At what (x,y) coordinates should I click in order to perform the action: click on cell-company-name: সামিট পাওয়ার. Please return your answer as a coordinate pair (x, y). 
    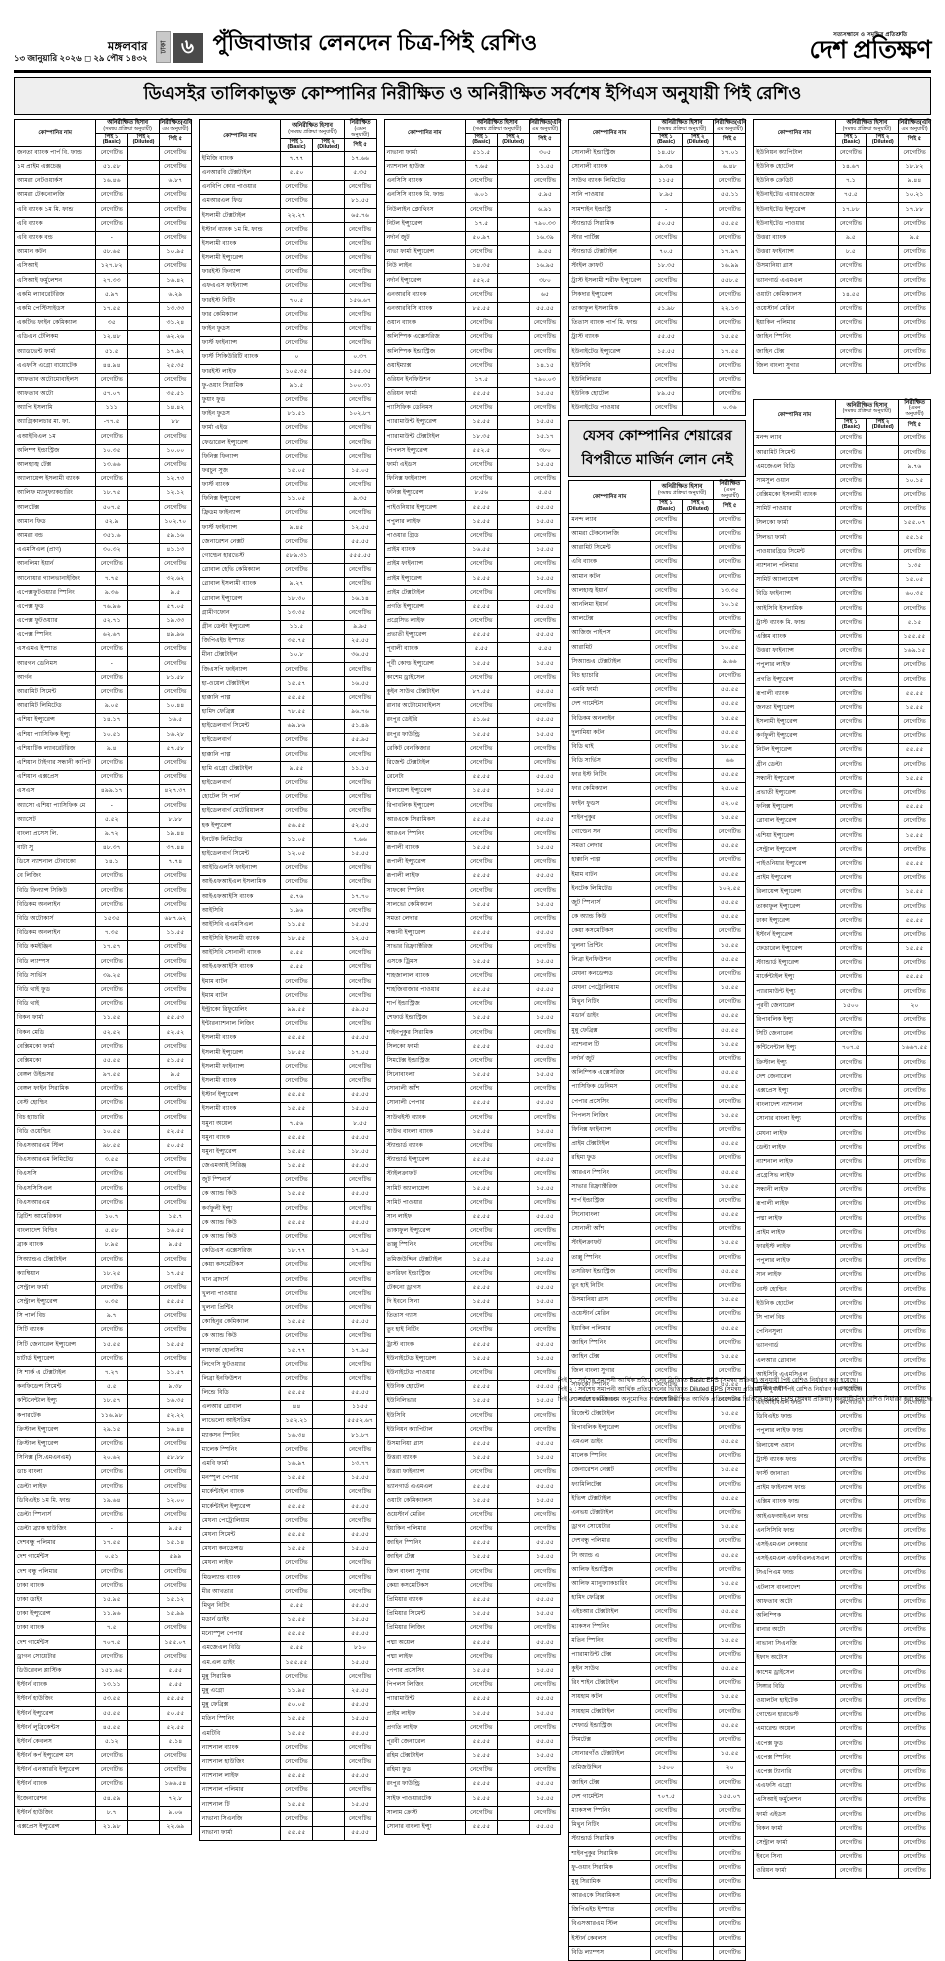
    Looking at the image, I should click on (424, 1203).